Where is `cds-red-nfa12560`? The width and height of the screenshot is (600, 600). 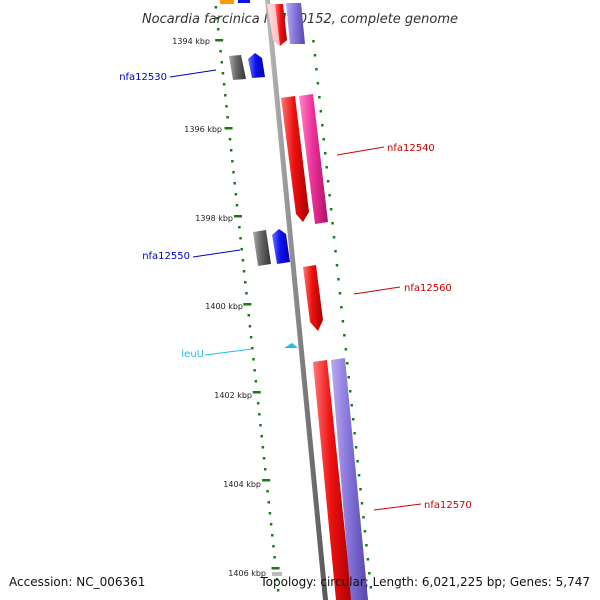 cds-red-nfa12560 is located at coordinates (313, 298).